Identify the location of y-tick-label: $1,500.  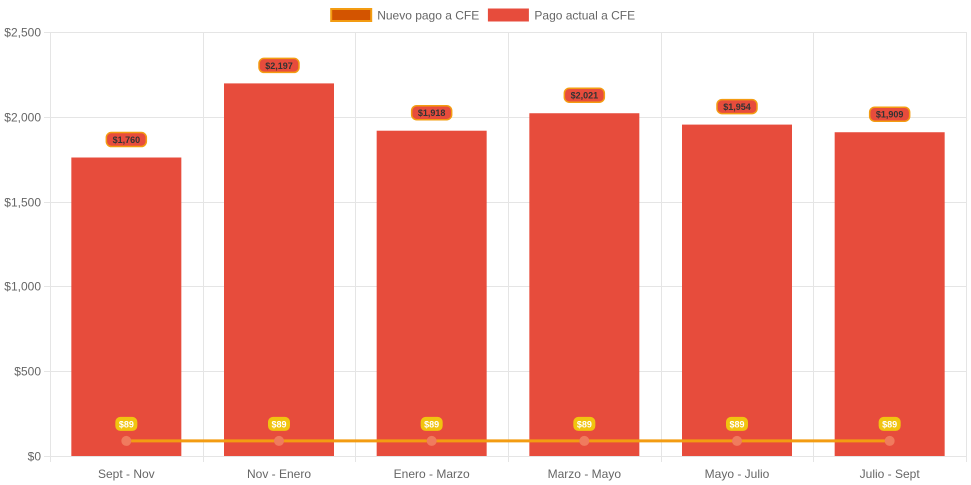
(22, 203).